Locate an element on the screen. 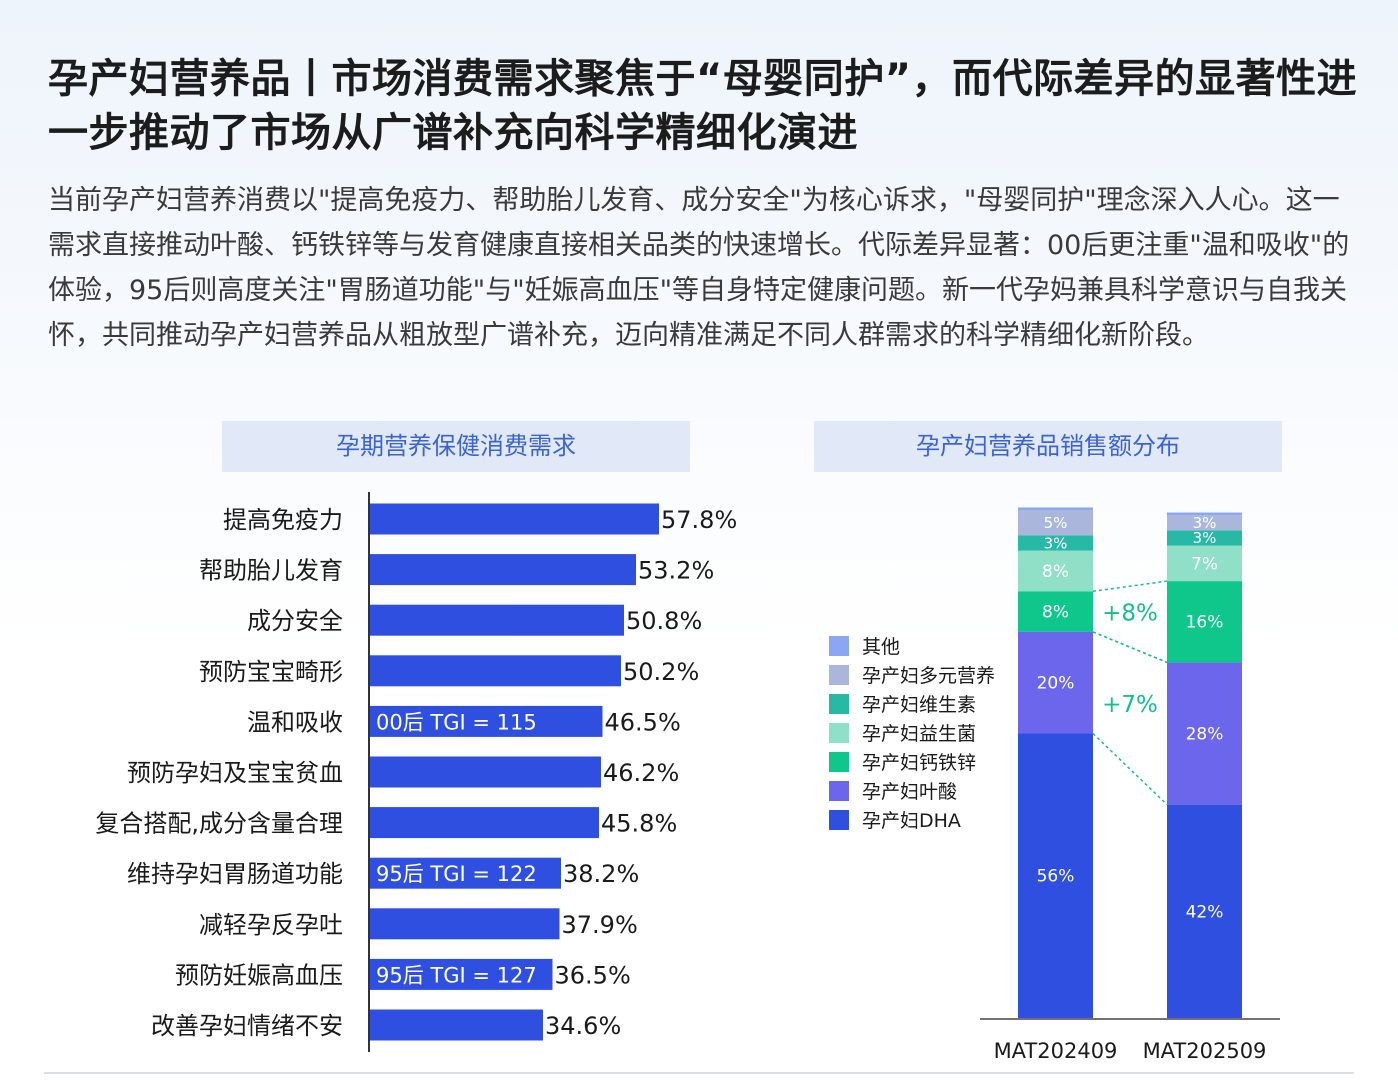 The image size is (1398, 1080). demand-category-label: 改善孕妇情绪不安 is located at coordinates (247, 1026).